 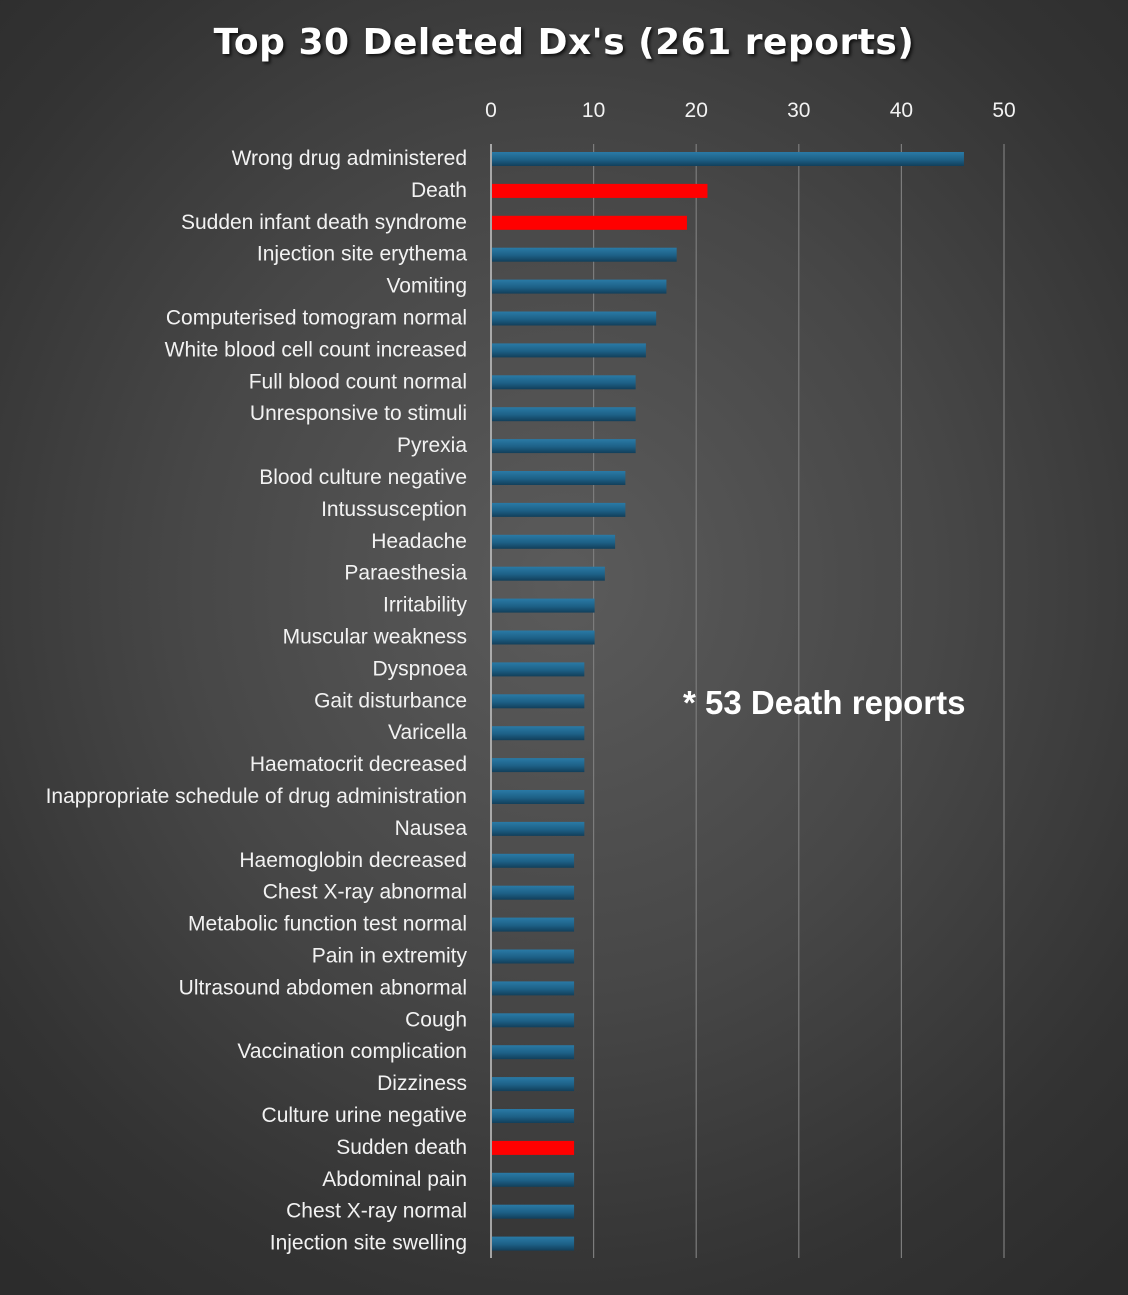 I want to click on category-label: Unresponsive to stimuli, so click(x=358, y=413).